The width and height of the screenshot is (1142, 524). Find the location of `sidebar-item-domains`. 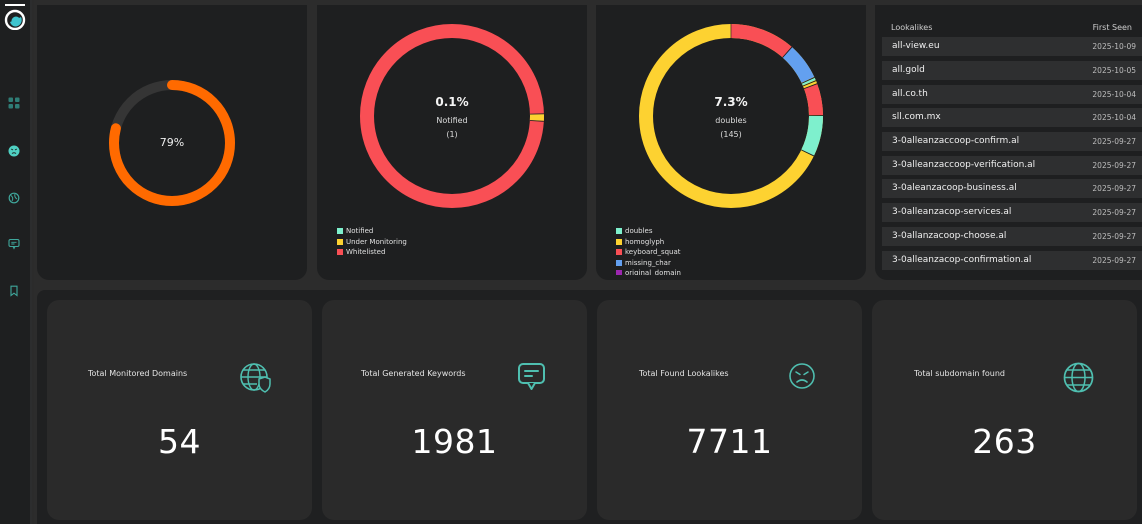

sidebar-item-domains is located at coordinates (14, 198).